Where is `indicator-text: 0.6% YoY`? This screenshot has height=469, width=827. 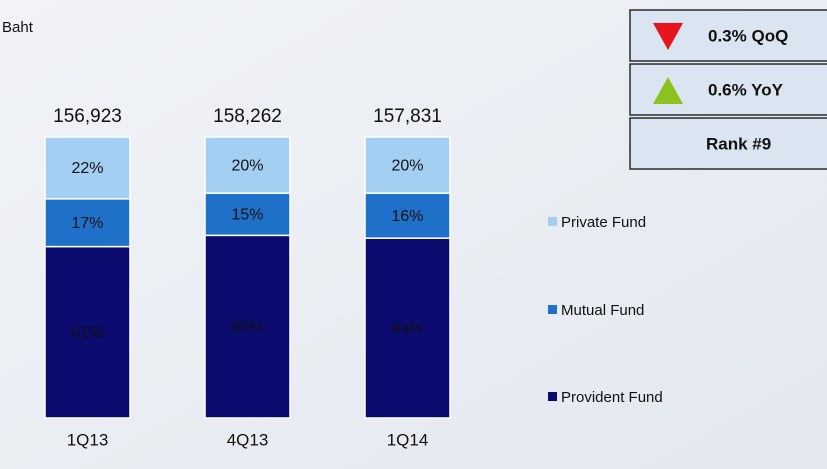
indicator-text: 0.6% YoY is located at coordinates (746, 89).